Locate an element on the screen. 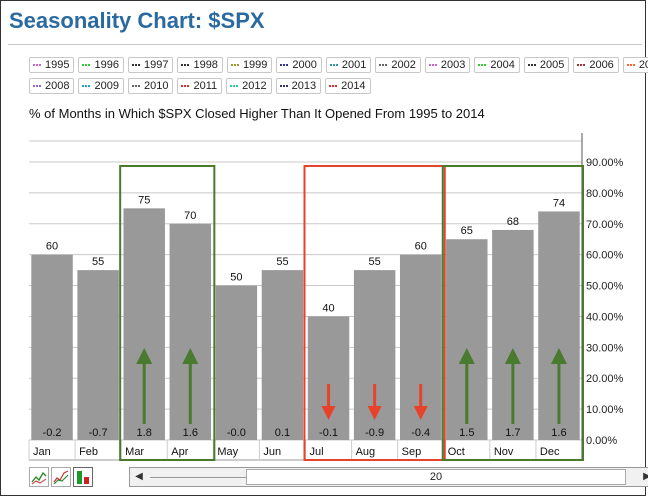 Image resolution: width=648 pixels, height=498 pixels. legend-item: 2005 is located at coordinates (546, 65).